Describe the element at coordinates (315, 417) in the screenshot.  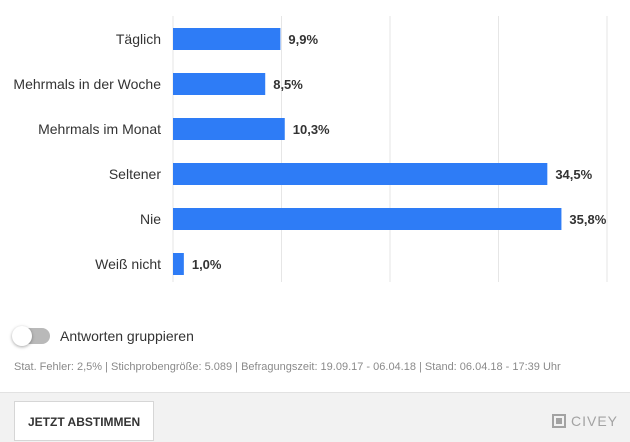
I see `footer: JETZT ABSTIMMEN CIVEY` at that location.